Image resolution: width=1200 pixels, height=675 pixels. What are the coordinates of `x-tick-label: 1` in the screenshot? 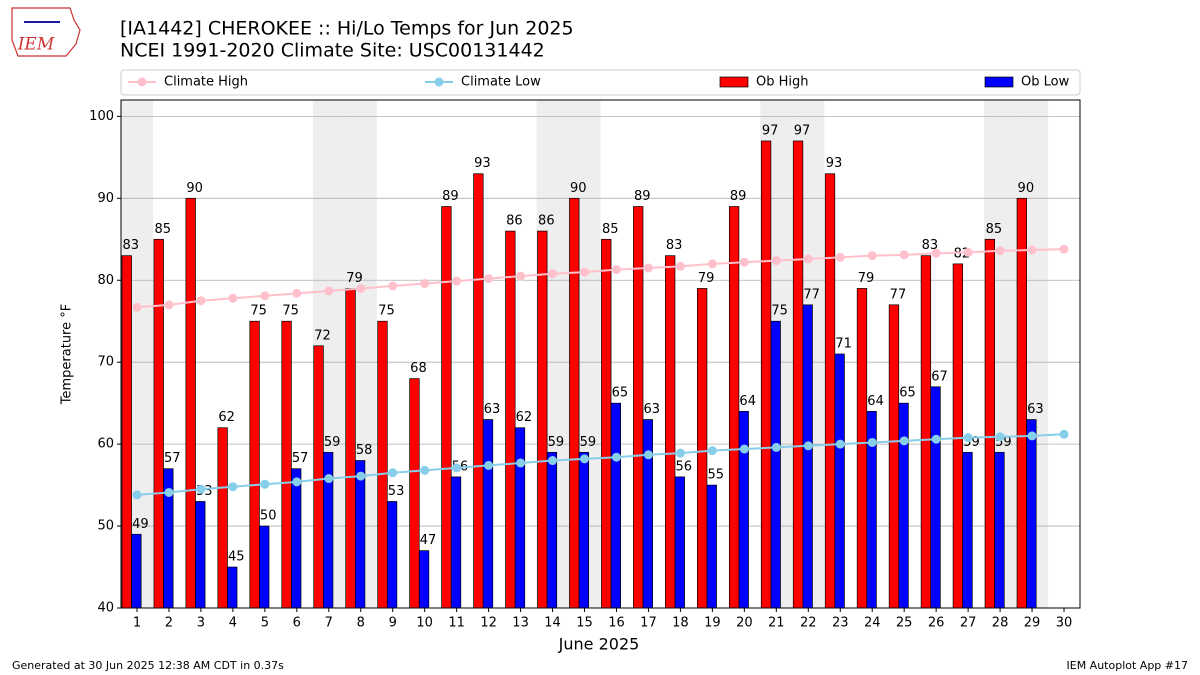 It's located at (137, 623).